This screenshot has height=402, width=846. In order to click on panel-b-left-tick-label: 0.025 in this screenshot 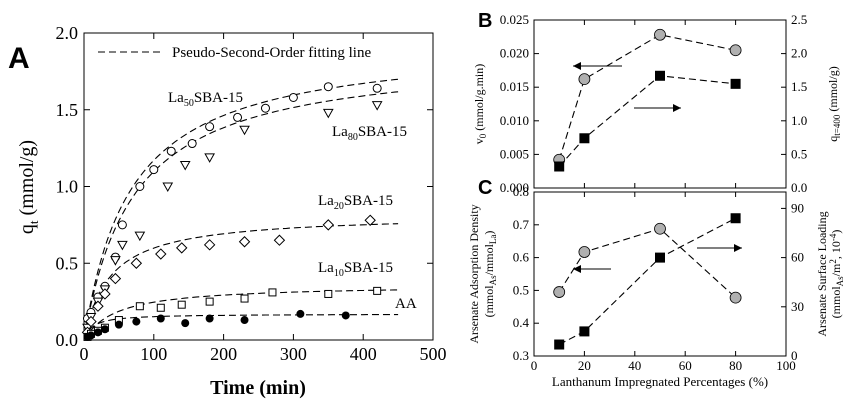, I will do `click(514, 19)`.